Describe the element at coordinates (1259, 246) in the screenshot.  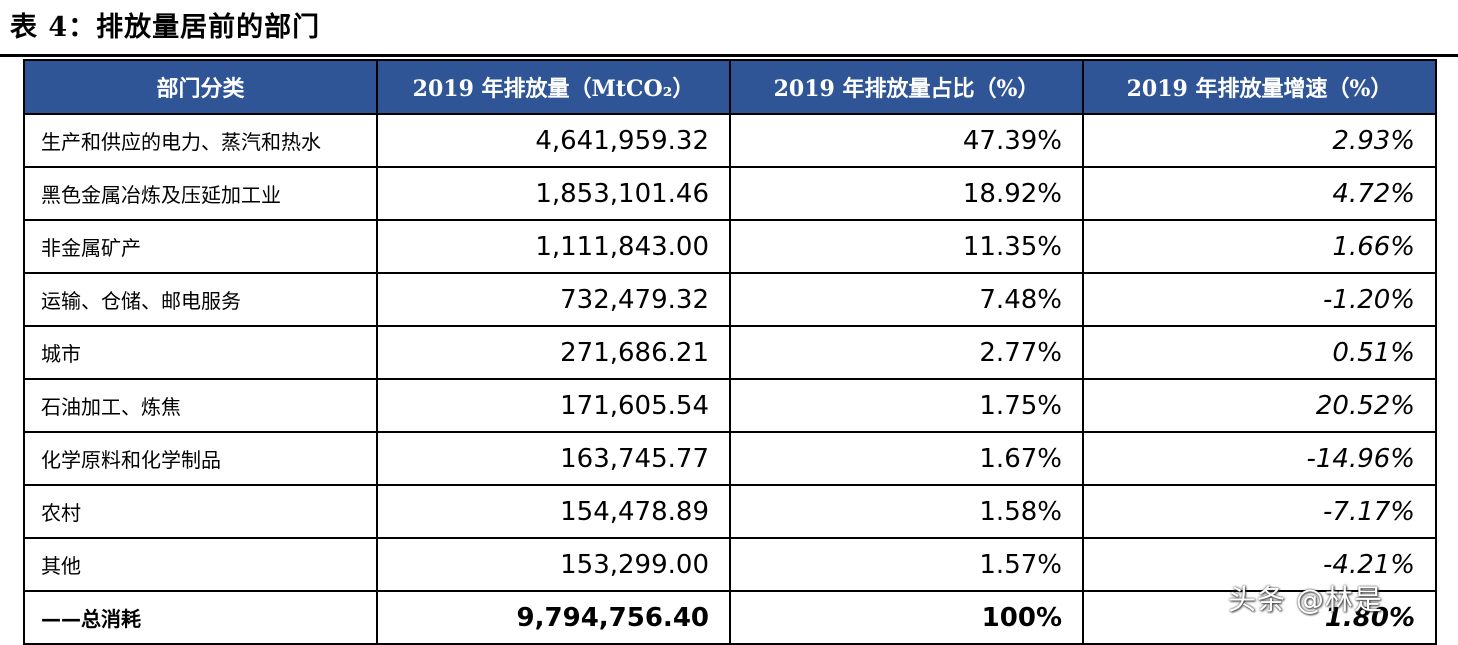
I see `cell-growth: 1.66%` at that location.